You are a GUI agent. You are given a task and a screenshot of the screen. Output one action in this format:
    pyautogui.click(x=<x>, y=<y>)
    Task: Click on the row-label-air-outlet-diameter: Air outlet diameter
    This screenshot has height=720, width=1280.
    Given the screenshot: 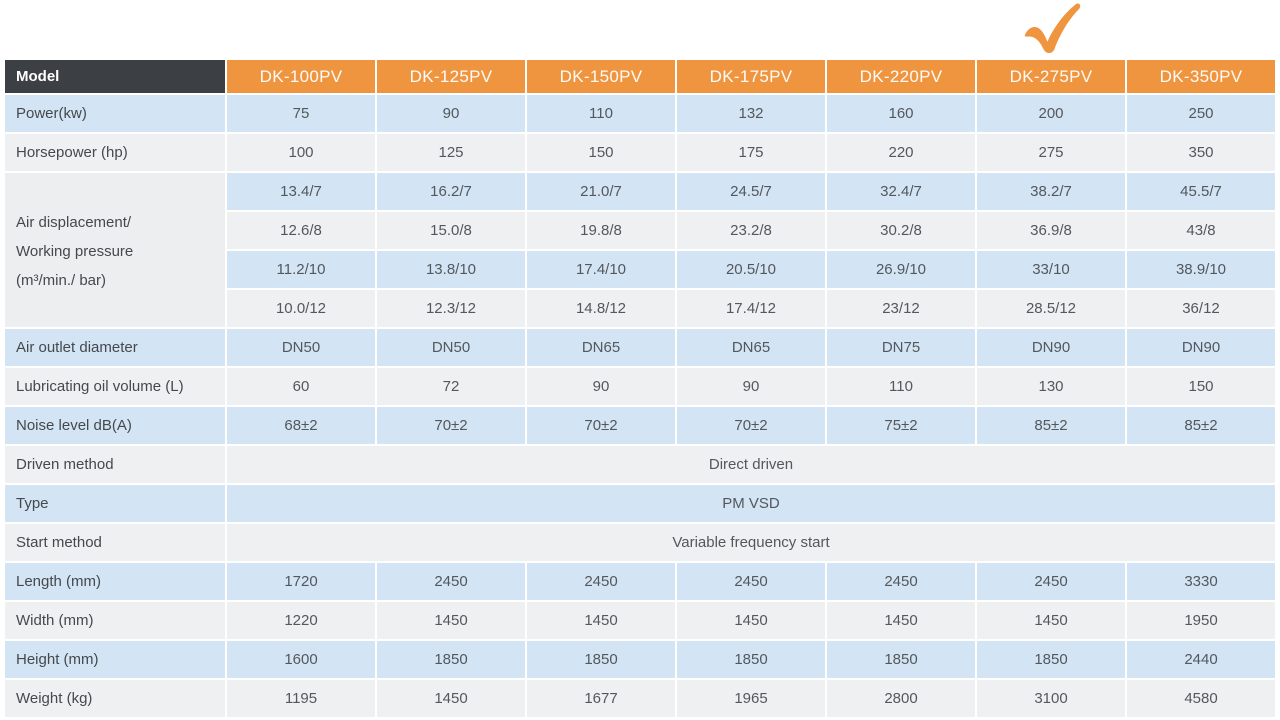 What is the action you would take?
    pyautogui.click(x=115, y=347)
    